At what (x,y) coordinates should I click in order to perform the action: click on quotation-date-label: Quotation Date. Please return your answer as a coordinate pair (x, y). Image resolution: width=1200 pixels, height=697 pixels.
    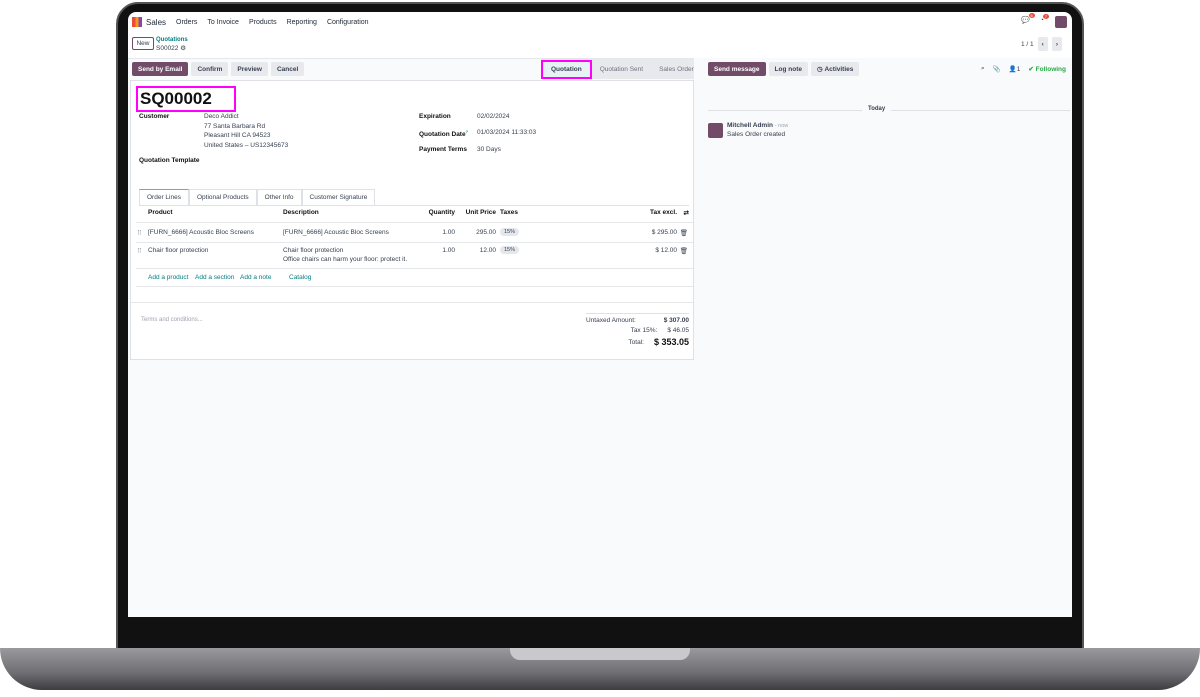
    Looking at the image, I should click on (442, 135).